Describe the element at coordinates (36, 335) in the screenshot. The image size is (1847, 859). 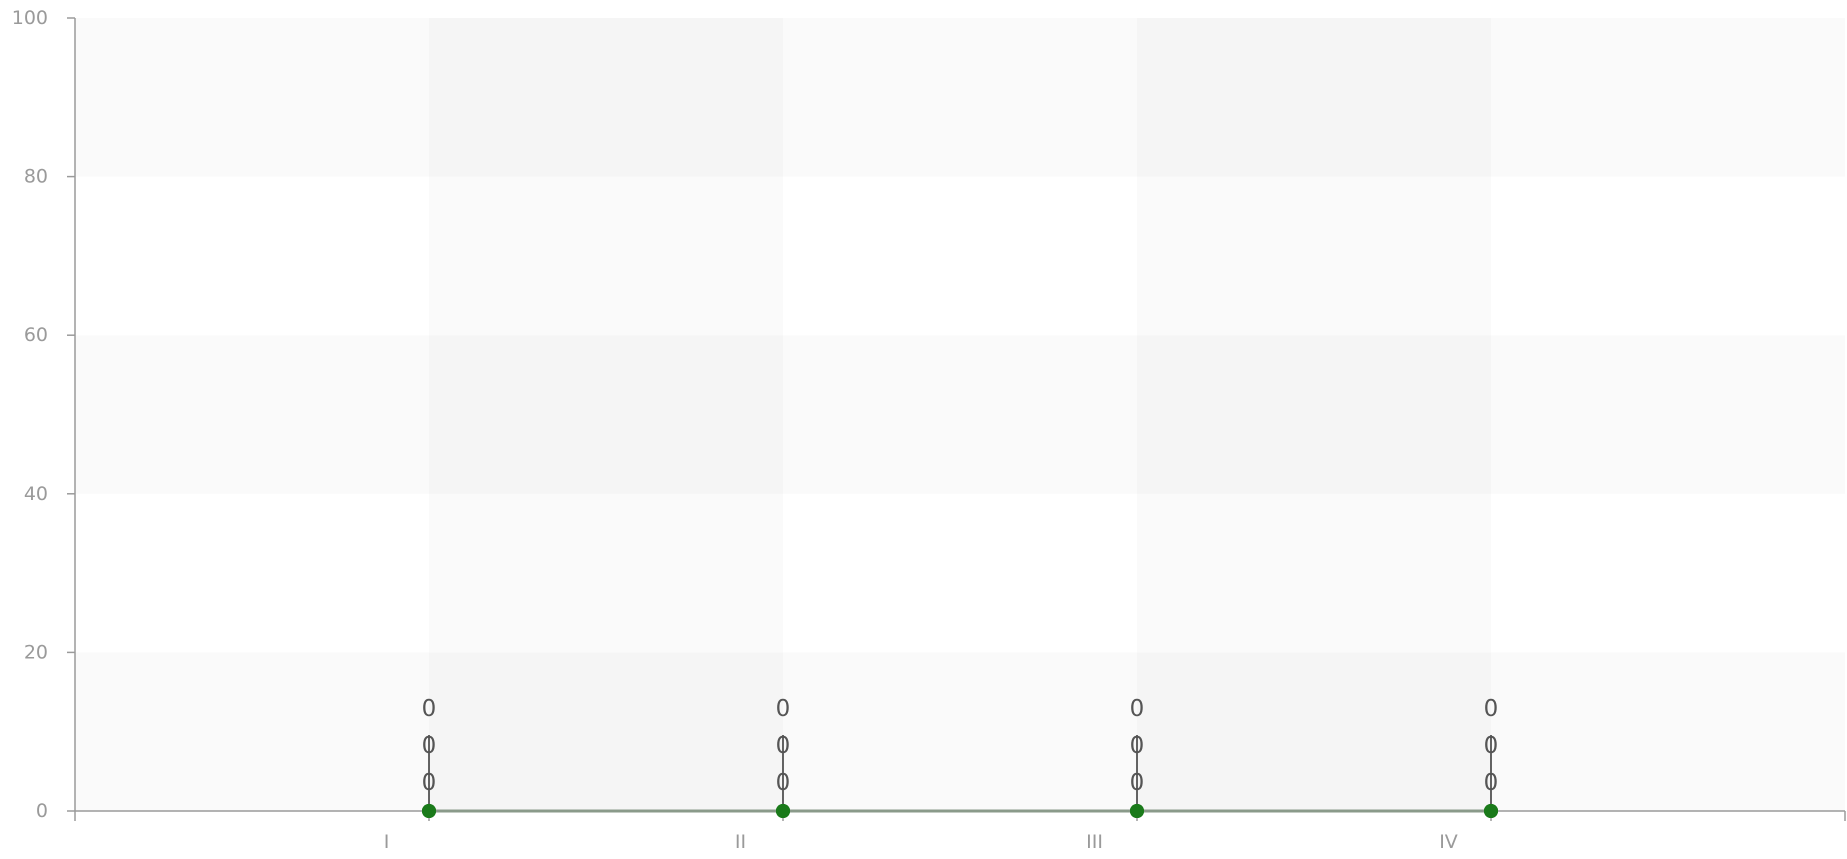
I see `y-tick-label: 60` at that location.